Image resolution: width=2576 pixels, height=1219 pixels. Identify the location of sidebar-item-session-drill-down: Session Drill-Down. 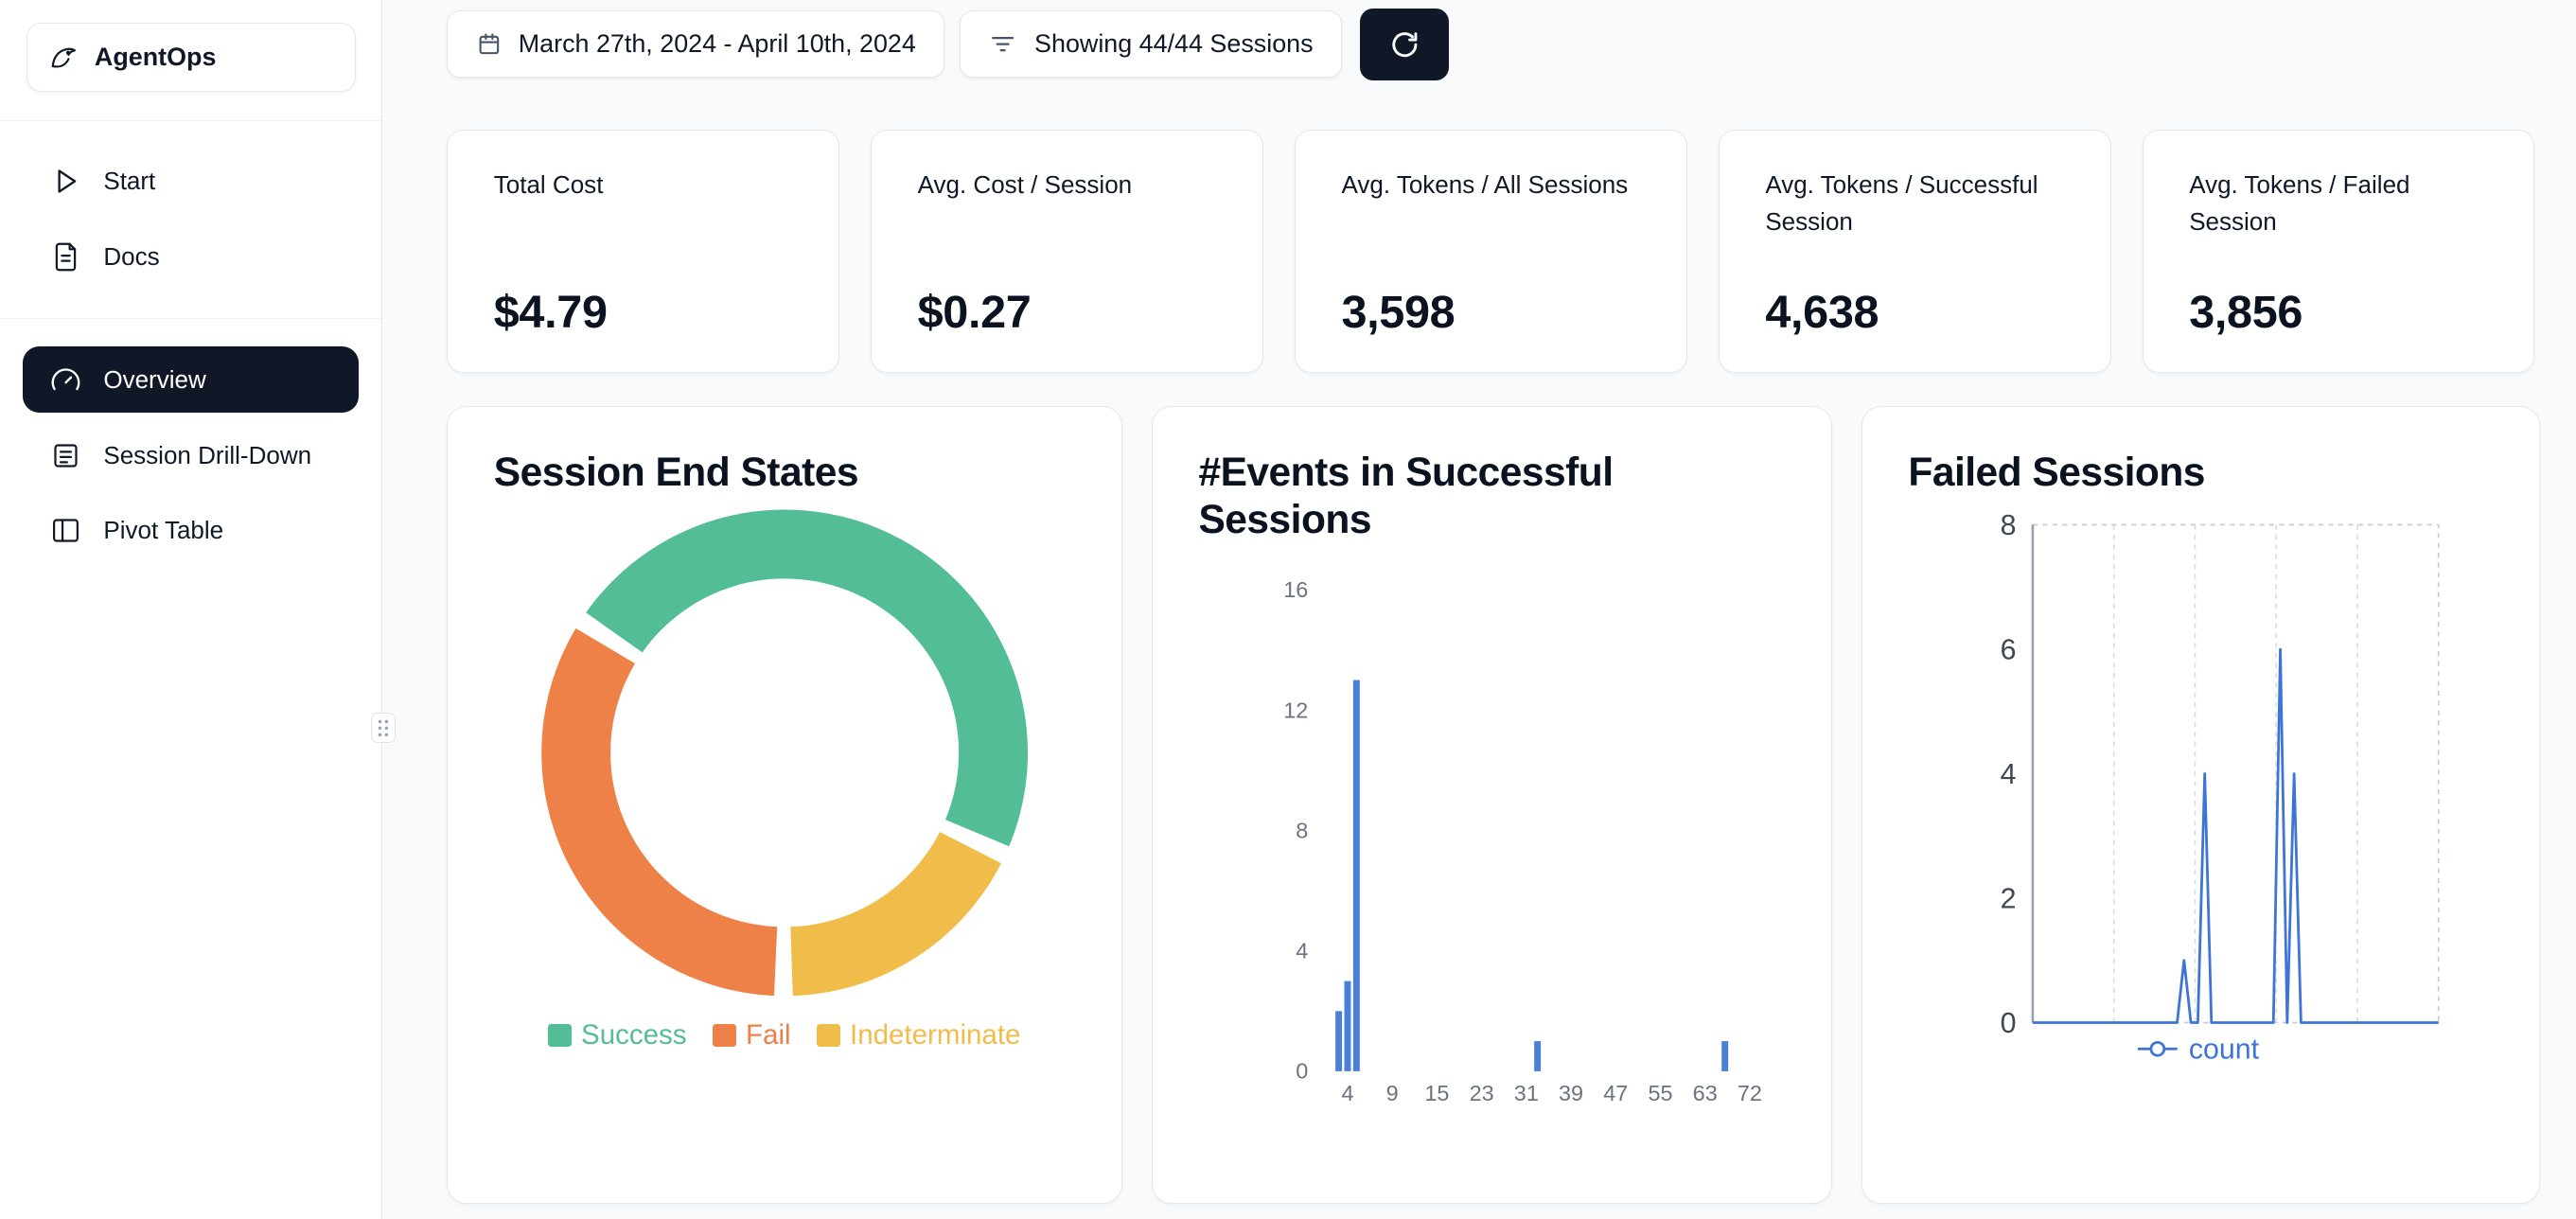
(191, 454).